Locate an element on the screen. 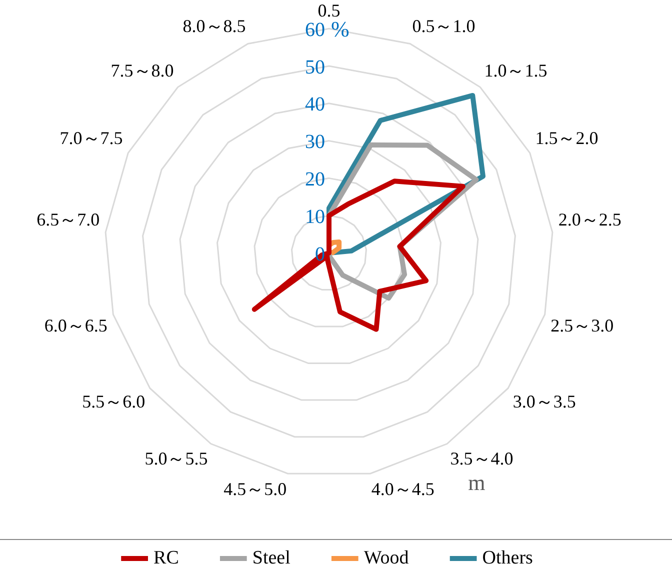 The width and height of the screenshot is (672, 578). spoke-label: 2.0～2.5 is located at coordinates (590, 220).